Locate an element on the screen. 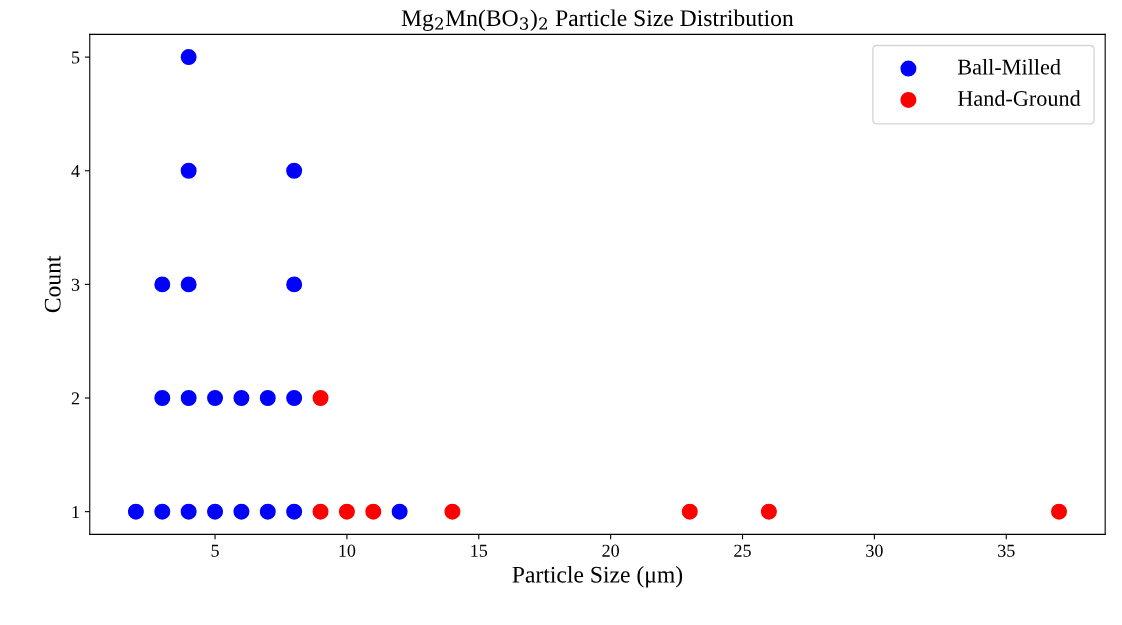 The image size is (1122, 625). x-tick-label: 10 is located at coordinates (347, 550).